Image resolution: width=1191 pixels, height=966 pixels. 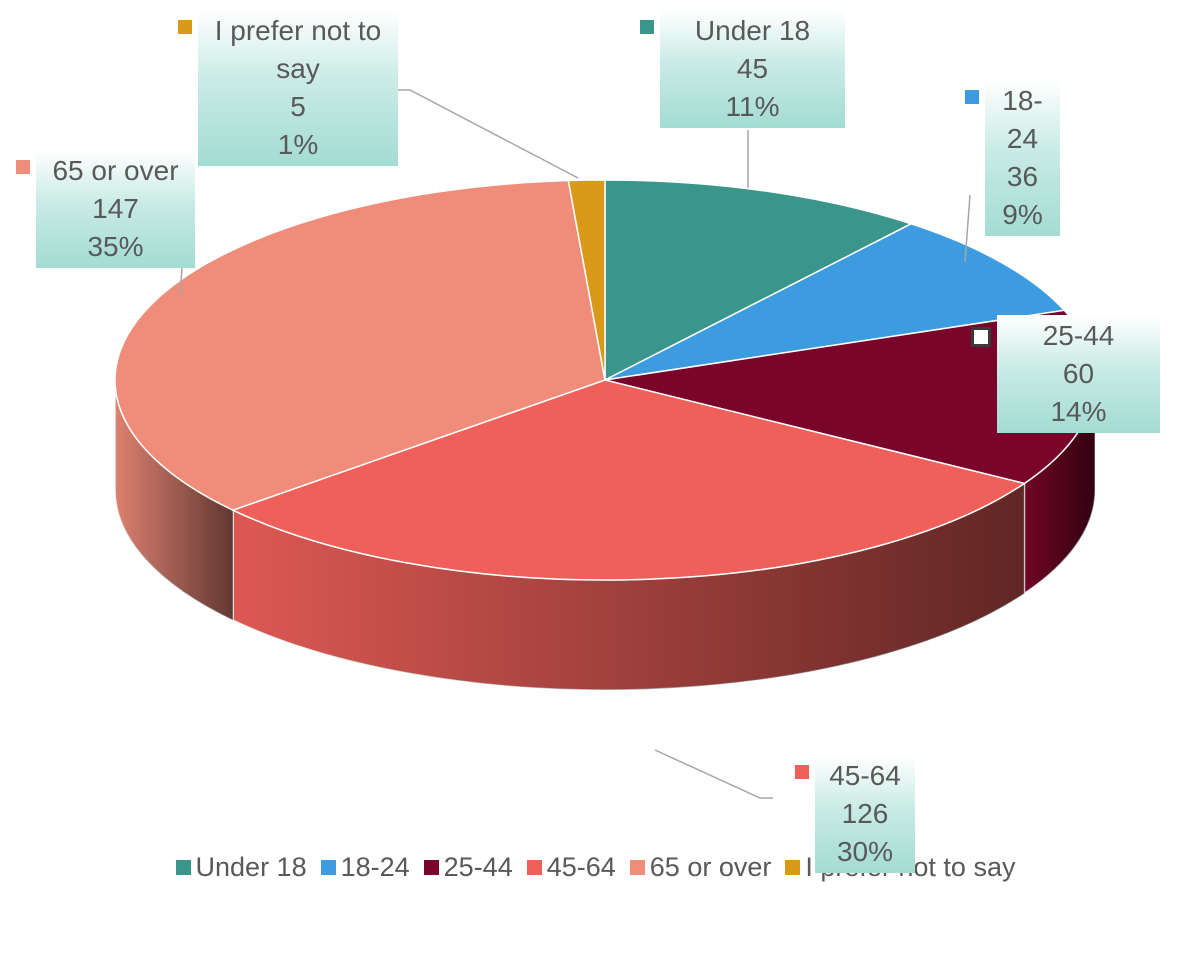 What do you see at coordinates (375, 867) in the screenshot?
I see `legend-label: 18-24` at bounding box center [375, 867].